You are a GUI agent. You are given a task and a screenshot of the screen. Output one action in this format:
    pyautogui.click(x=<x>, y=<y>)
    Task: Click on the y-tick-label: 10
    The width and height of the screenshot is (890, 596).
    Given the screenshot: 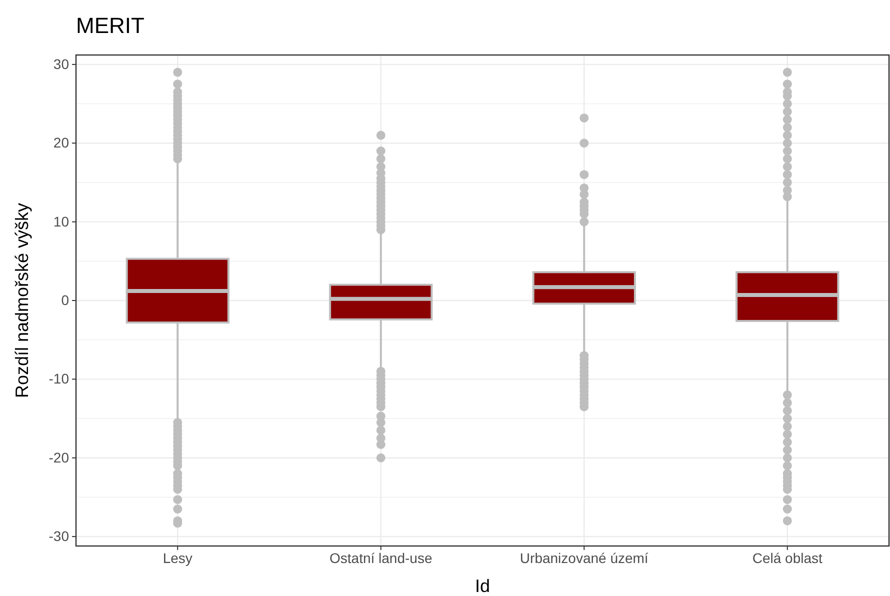 What is the action you would take?
    pyautogui.click(x=61, y=221)
    